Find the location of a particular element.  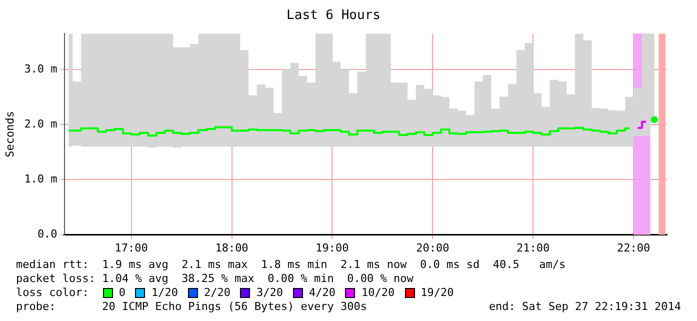

x-tick-label: 22:00 is located at coordinates (633, 247).